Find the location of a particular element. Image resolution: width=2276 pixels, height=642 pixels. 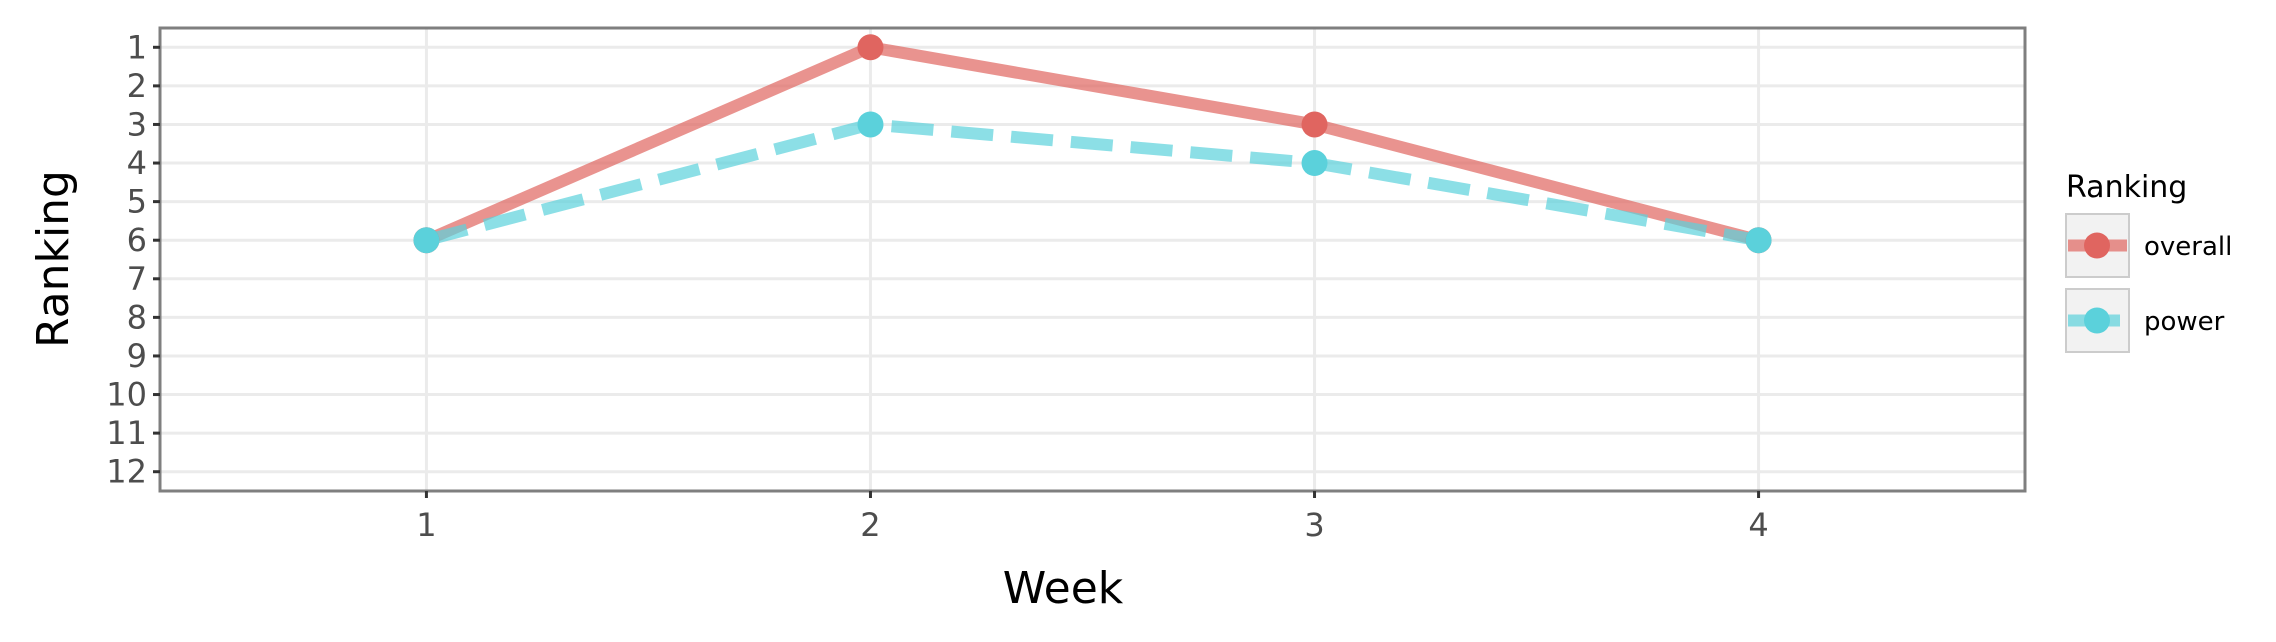

y-tick-label: 5 is located at coordinates (137, 202).